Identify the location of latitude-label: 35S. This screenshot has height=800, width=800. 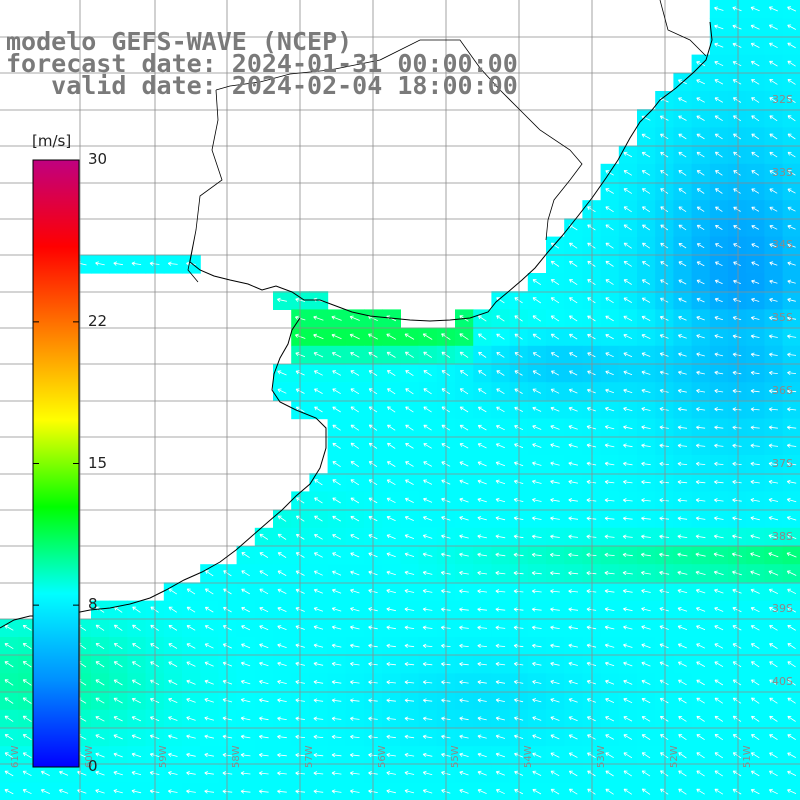
(782, 317).